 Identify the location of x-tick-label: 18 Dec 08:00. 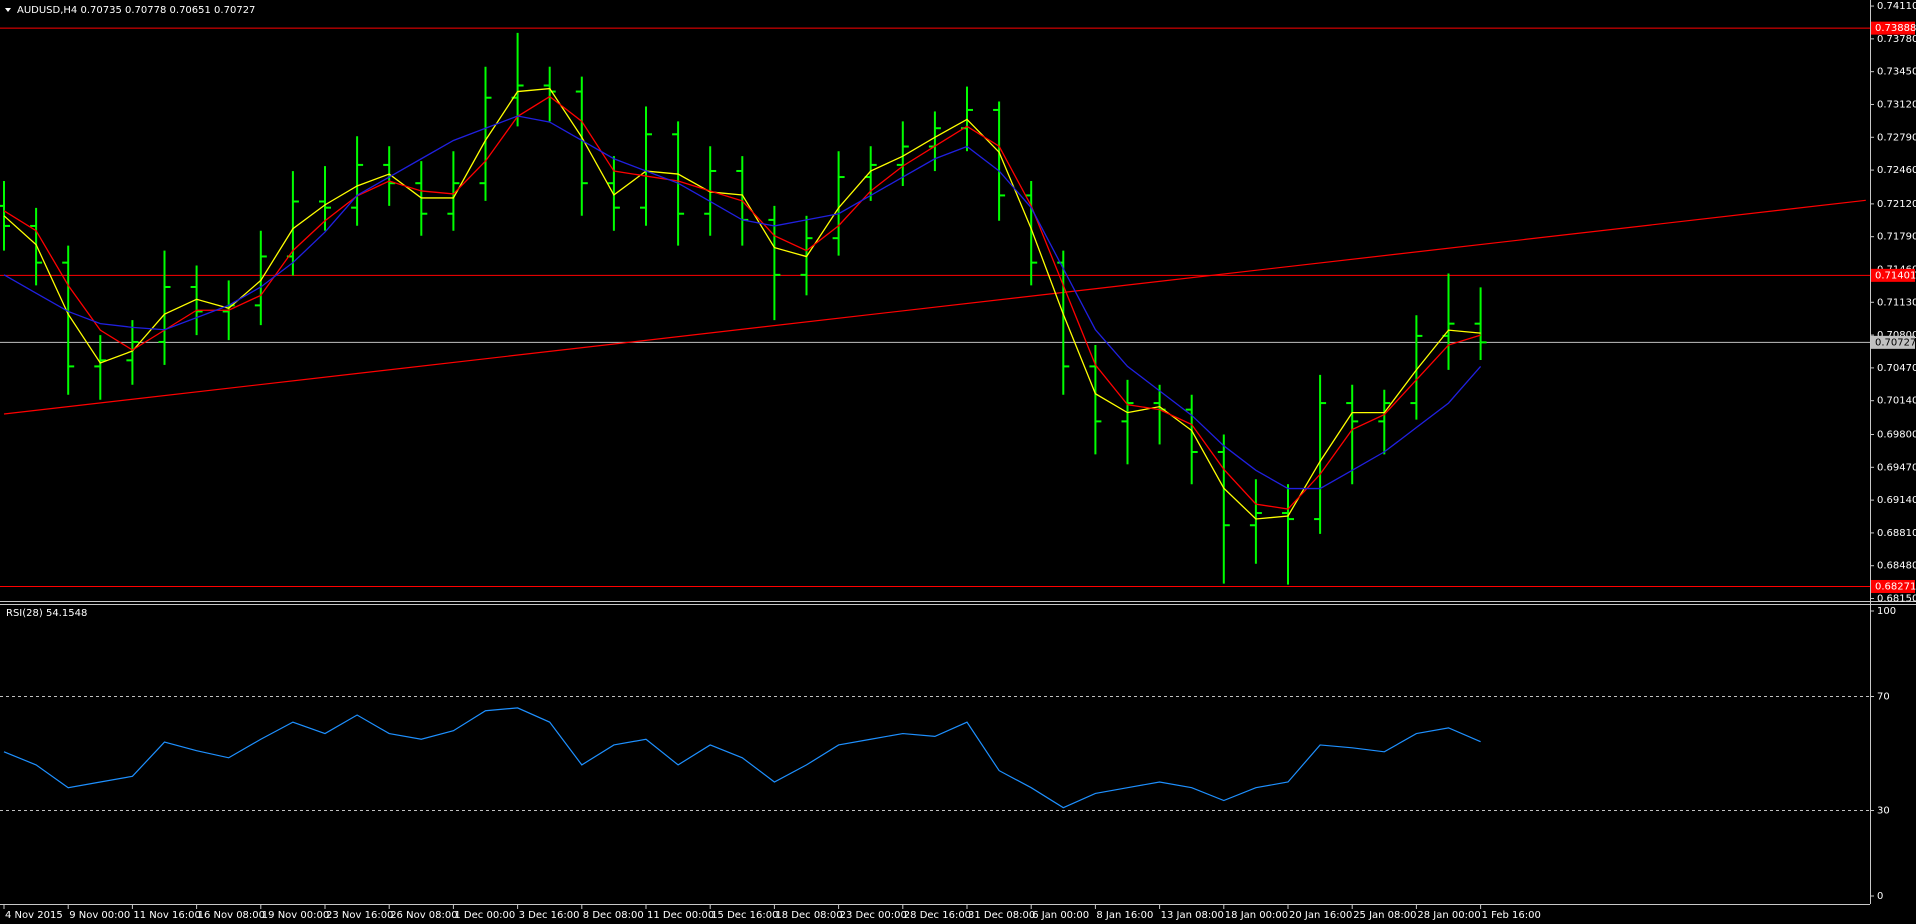
(808, 915).